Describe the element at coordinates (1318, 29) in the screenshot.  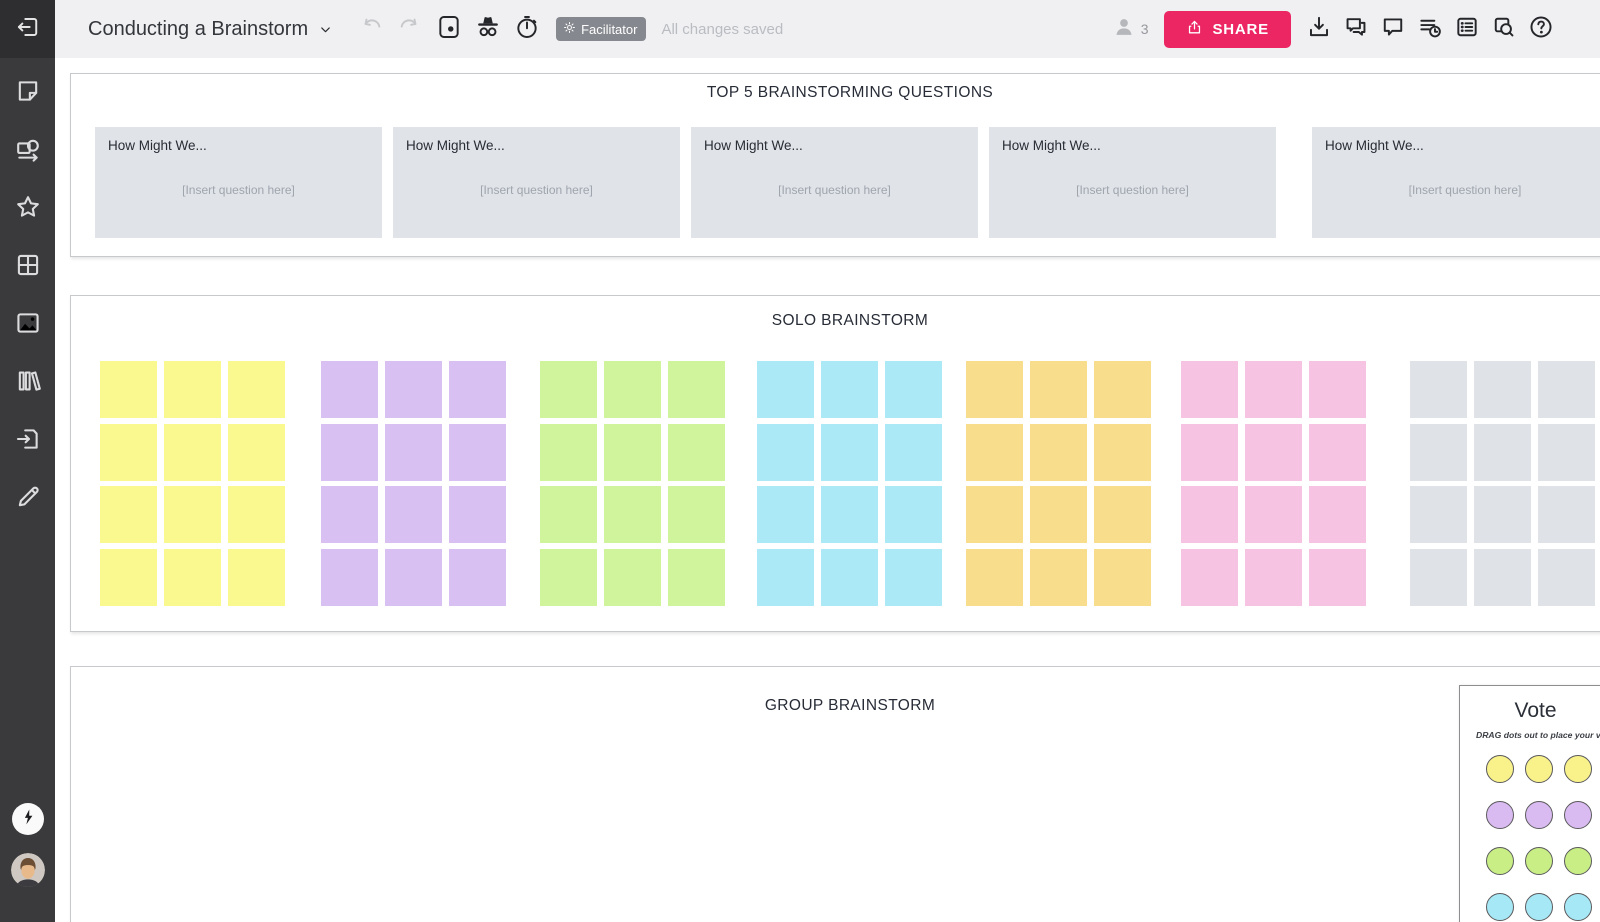
I see `export-button` at that location.